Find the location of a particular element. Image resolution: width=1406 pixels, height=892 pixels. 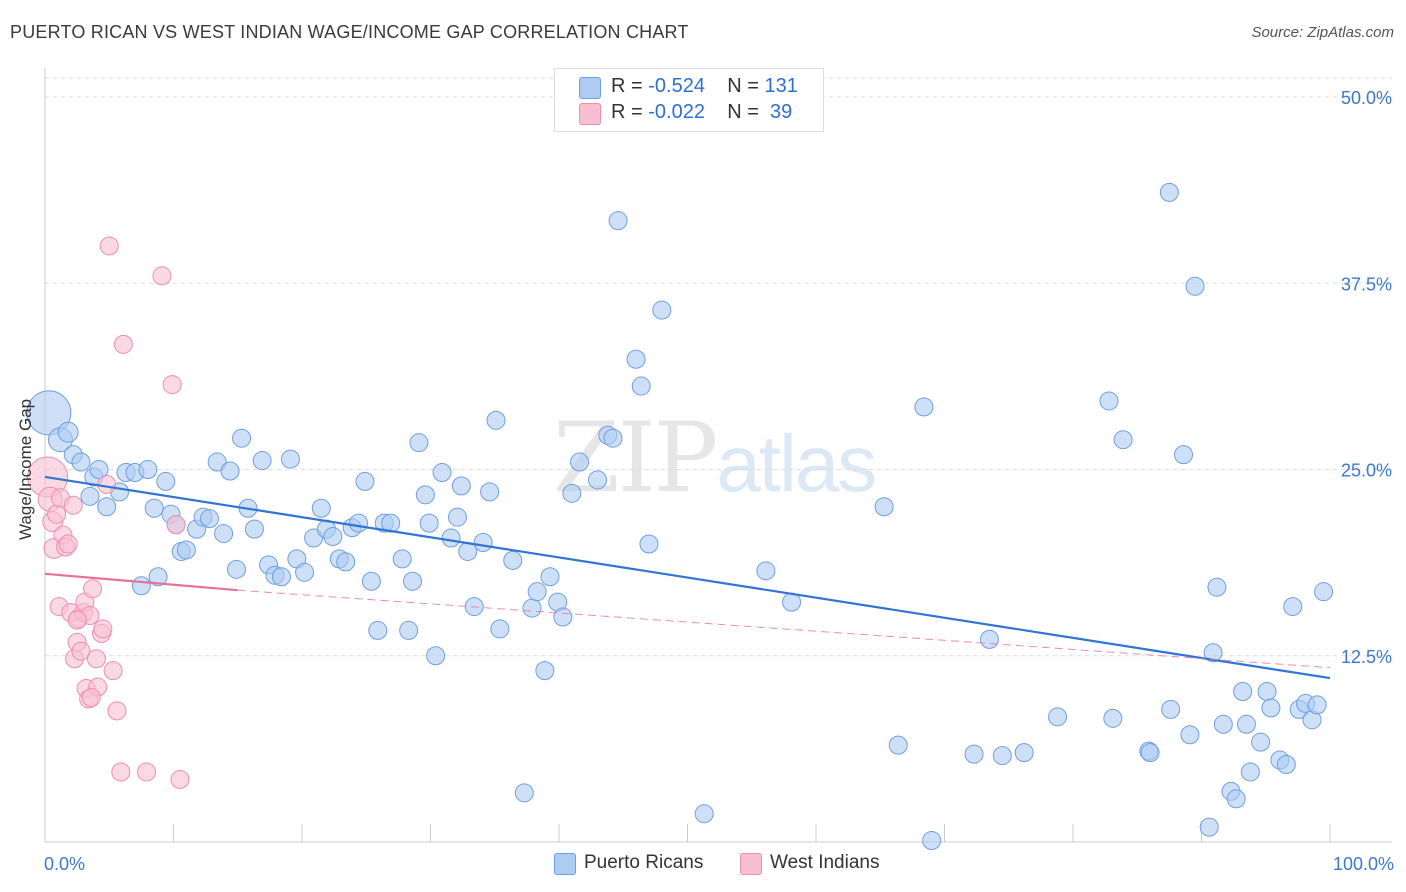

x-tick-label: 0.0% is located at coordinates (64, 864).